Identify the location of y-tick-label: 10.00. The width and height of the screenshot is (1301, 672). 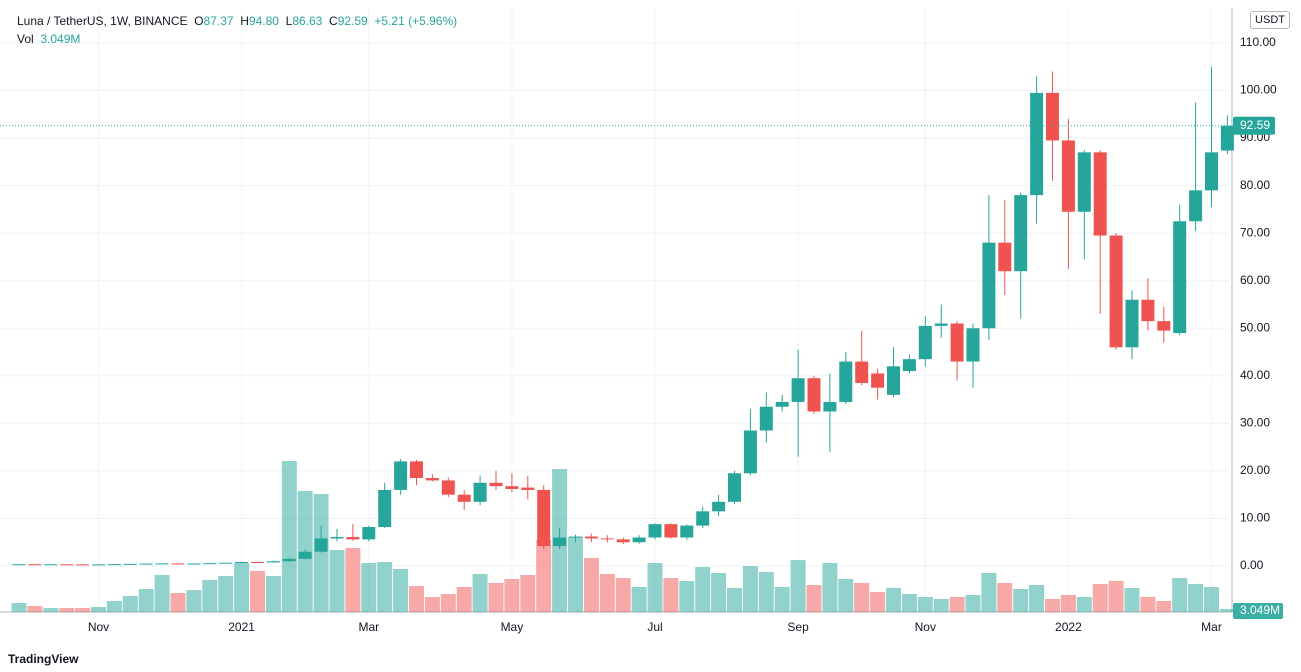
(1255, 518).